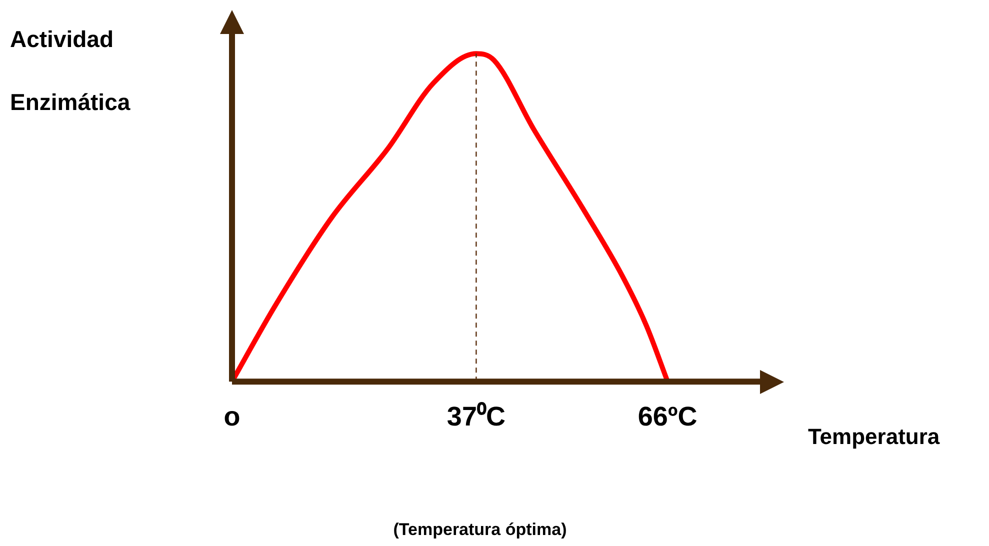 The image size is (989, 546). I want to click on text: Actividad Enzimática, so click(70, 70).